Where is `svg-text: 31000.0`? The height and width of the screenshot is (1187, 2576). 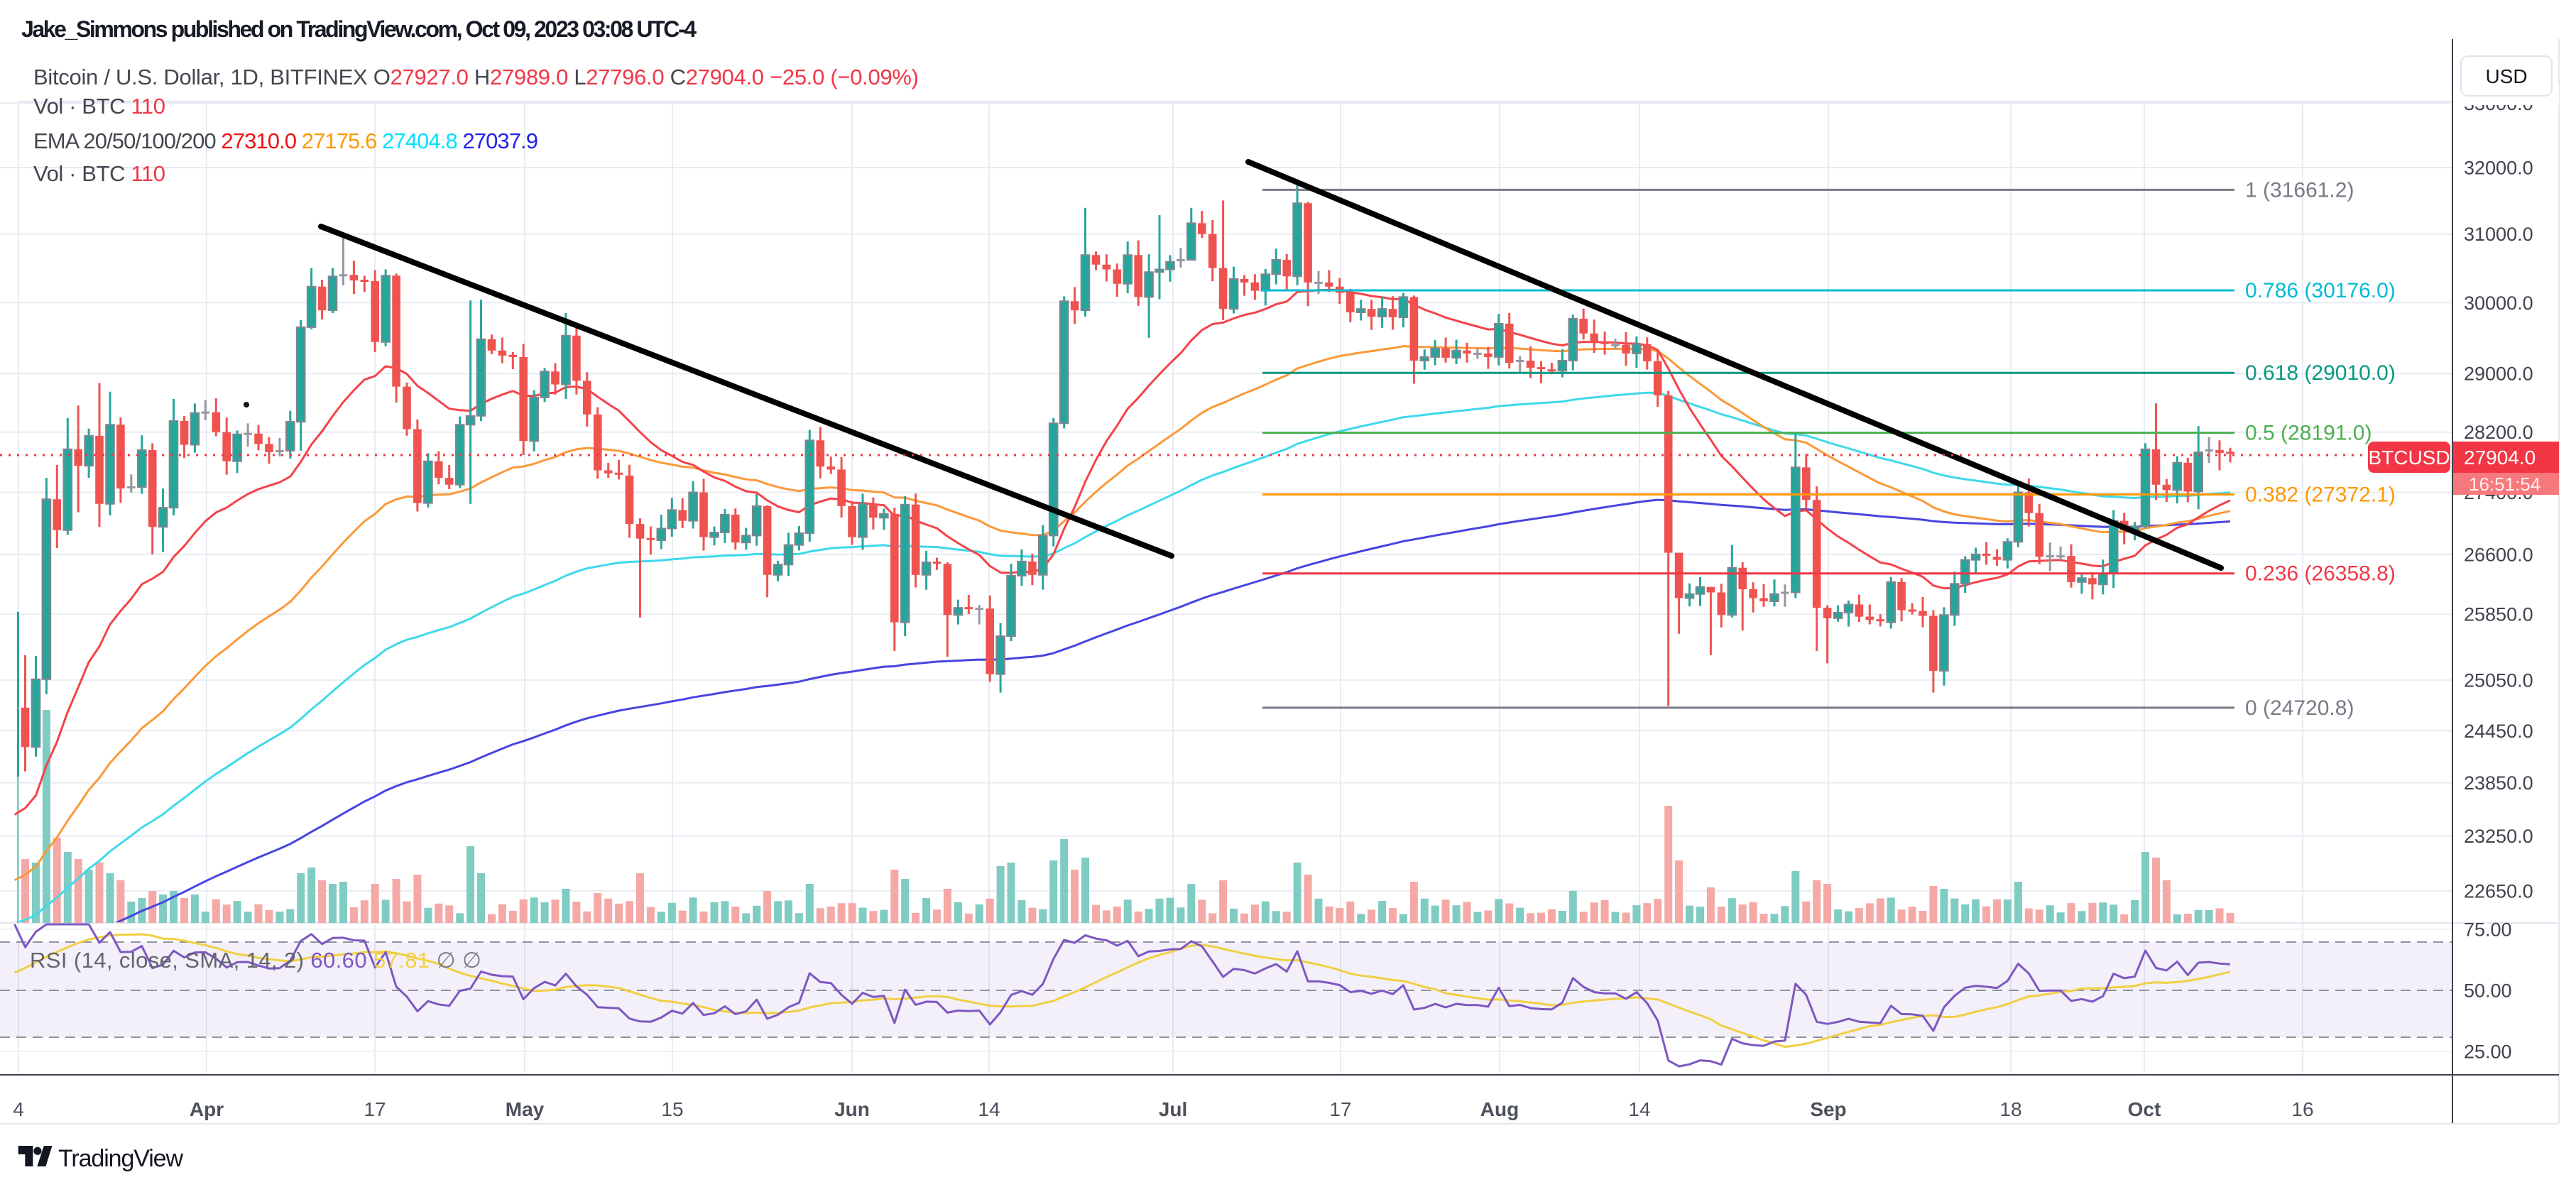
svg-text: 31000.0 is located at coordinates (2498, 234).